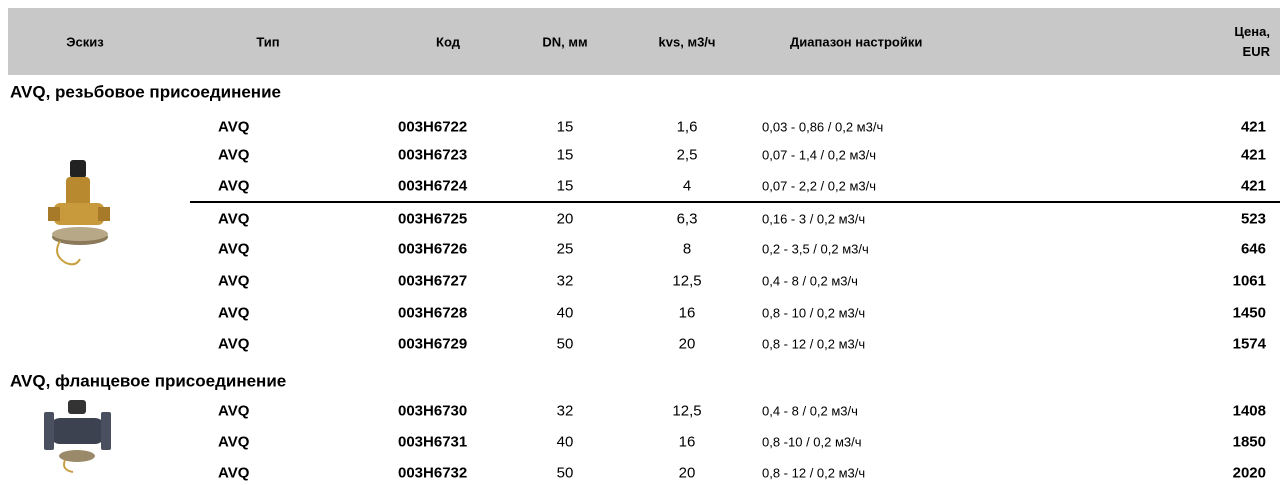 Image resolution: width=1287 pixels, height=485 pixels. What do you see at coordinates (687, 42) in the screenshot?
I see `column-header: kvs, м3/ч` at bounding box center [687, 42].